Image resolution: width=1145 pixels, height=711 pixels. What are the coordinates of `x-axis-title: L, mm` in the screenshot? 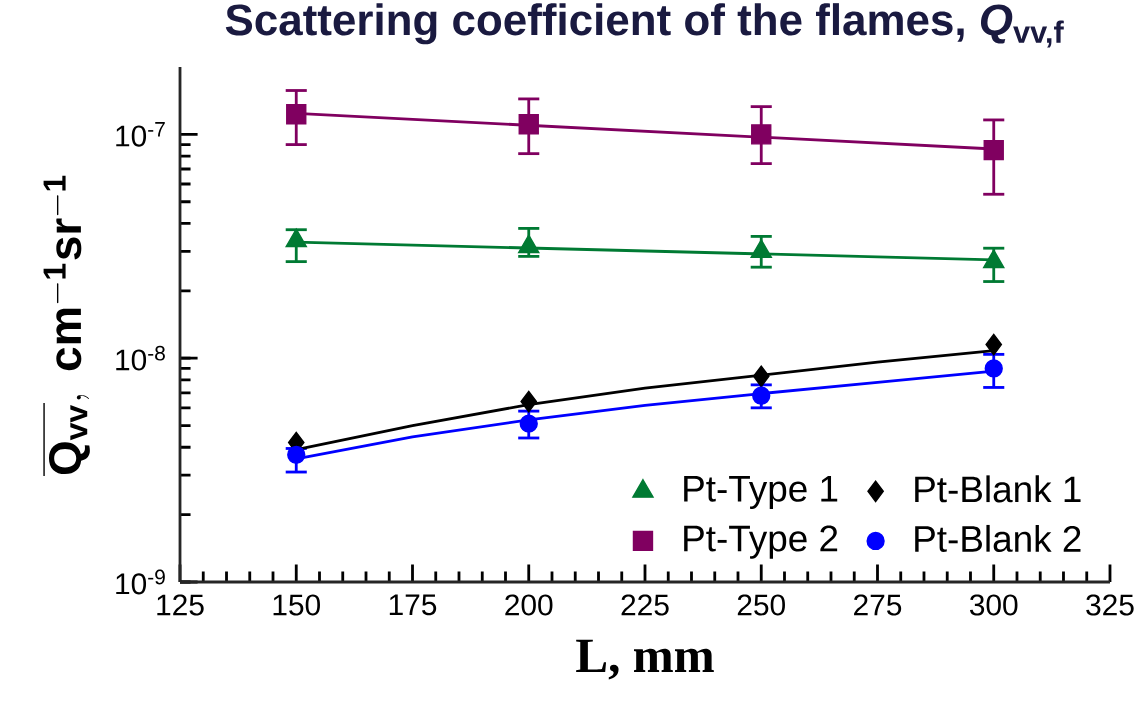 It's located at (645, 659).